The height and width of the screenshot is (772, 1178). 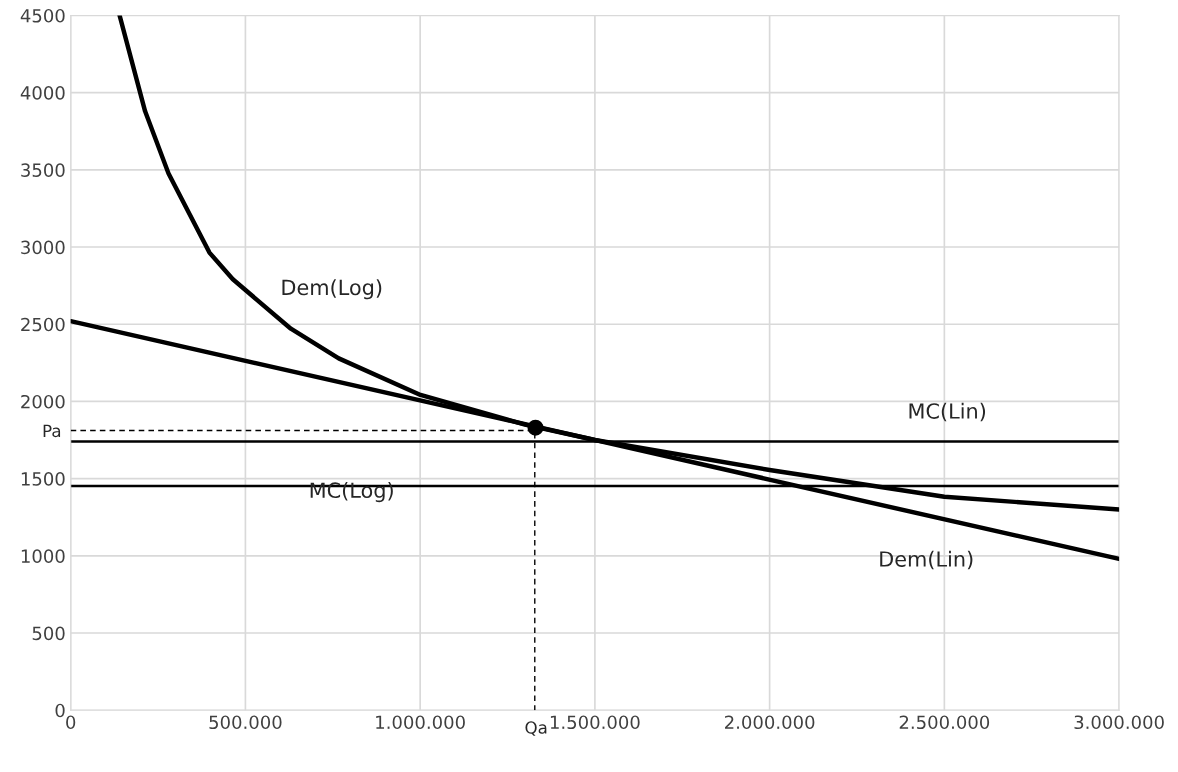 What do you see at coordinates (60, 710) in the screenshot?
I see `y-tick-label: 0` at bounding box center [60, 710].